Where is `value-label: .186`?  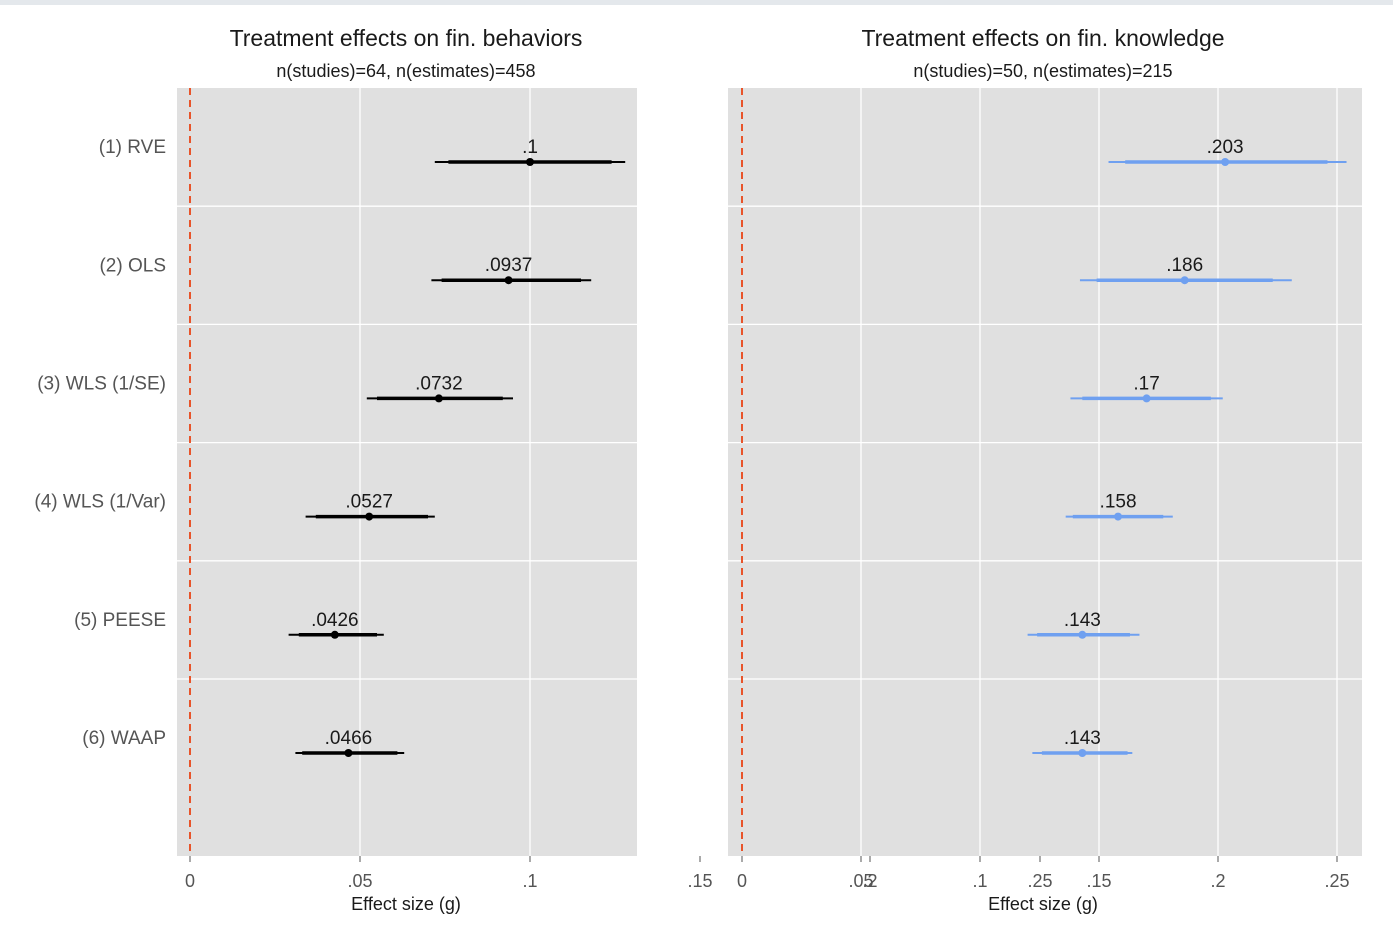 value-label: .186 is located at coordinates (1184, 265).